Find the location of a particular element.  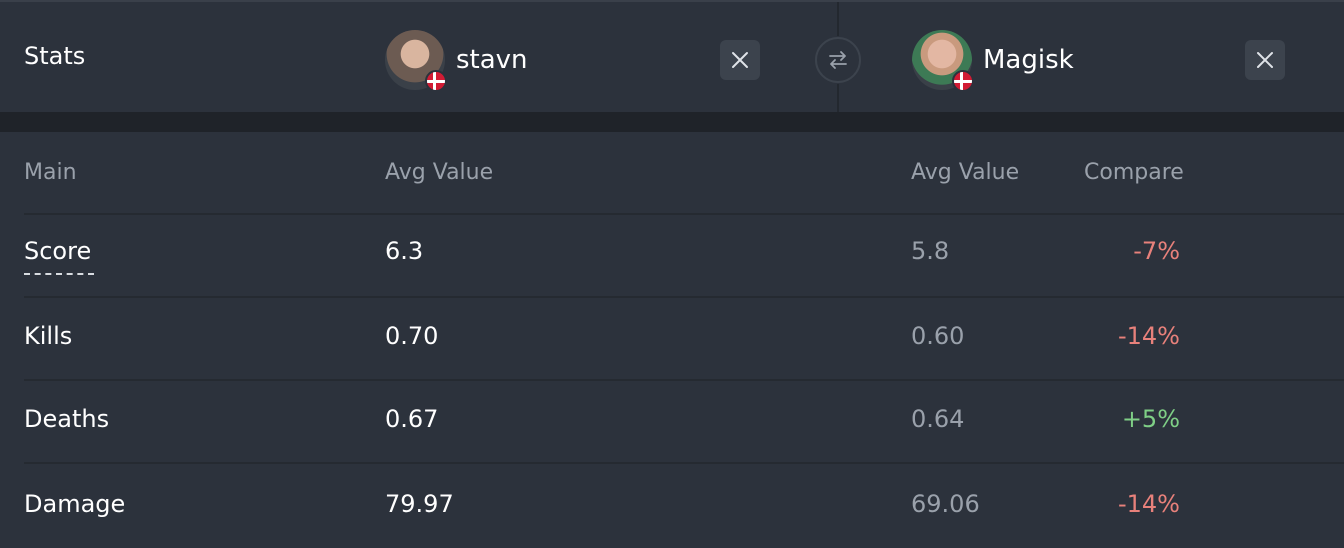

stats-title: Stats is located at coordinates (55, 56).